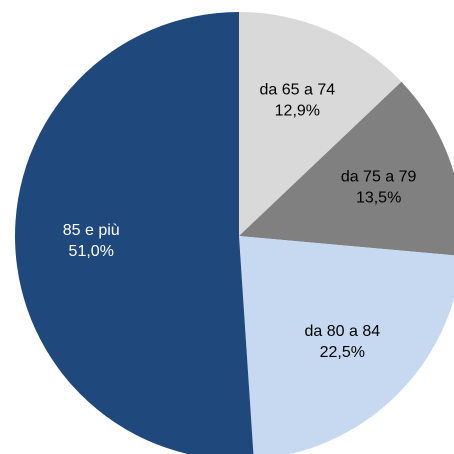 The height and width of the screenshot is (454, 454). I want to click on slice-value-label: 13,5%, so click(378, 198).